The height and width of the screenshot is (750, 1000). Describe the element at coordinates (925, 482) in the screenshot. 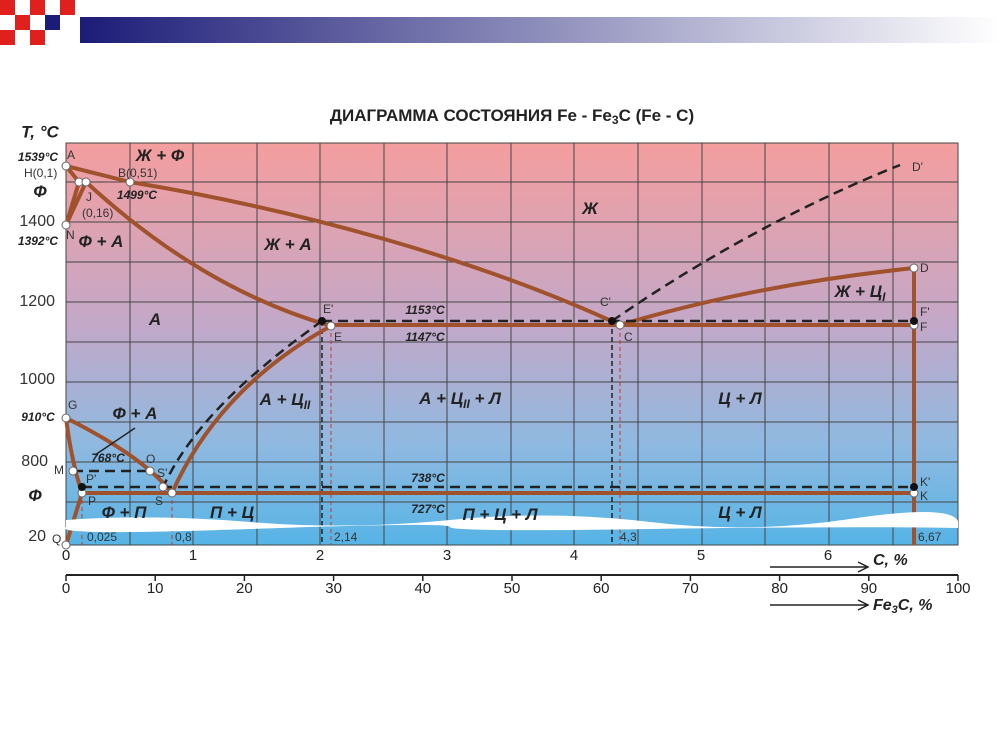

I see `point-label: K'` at that location.